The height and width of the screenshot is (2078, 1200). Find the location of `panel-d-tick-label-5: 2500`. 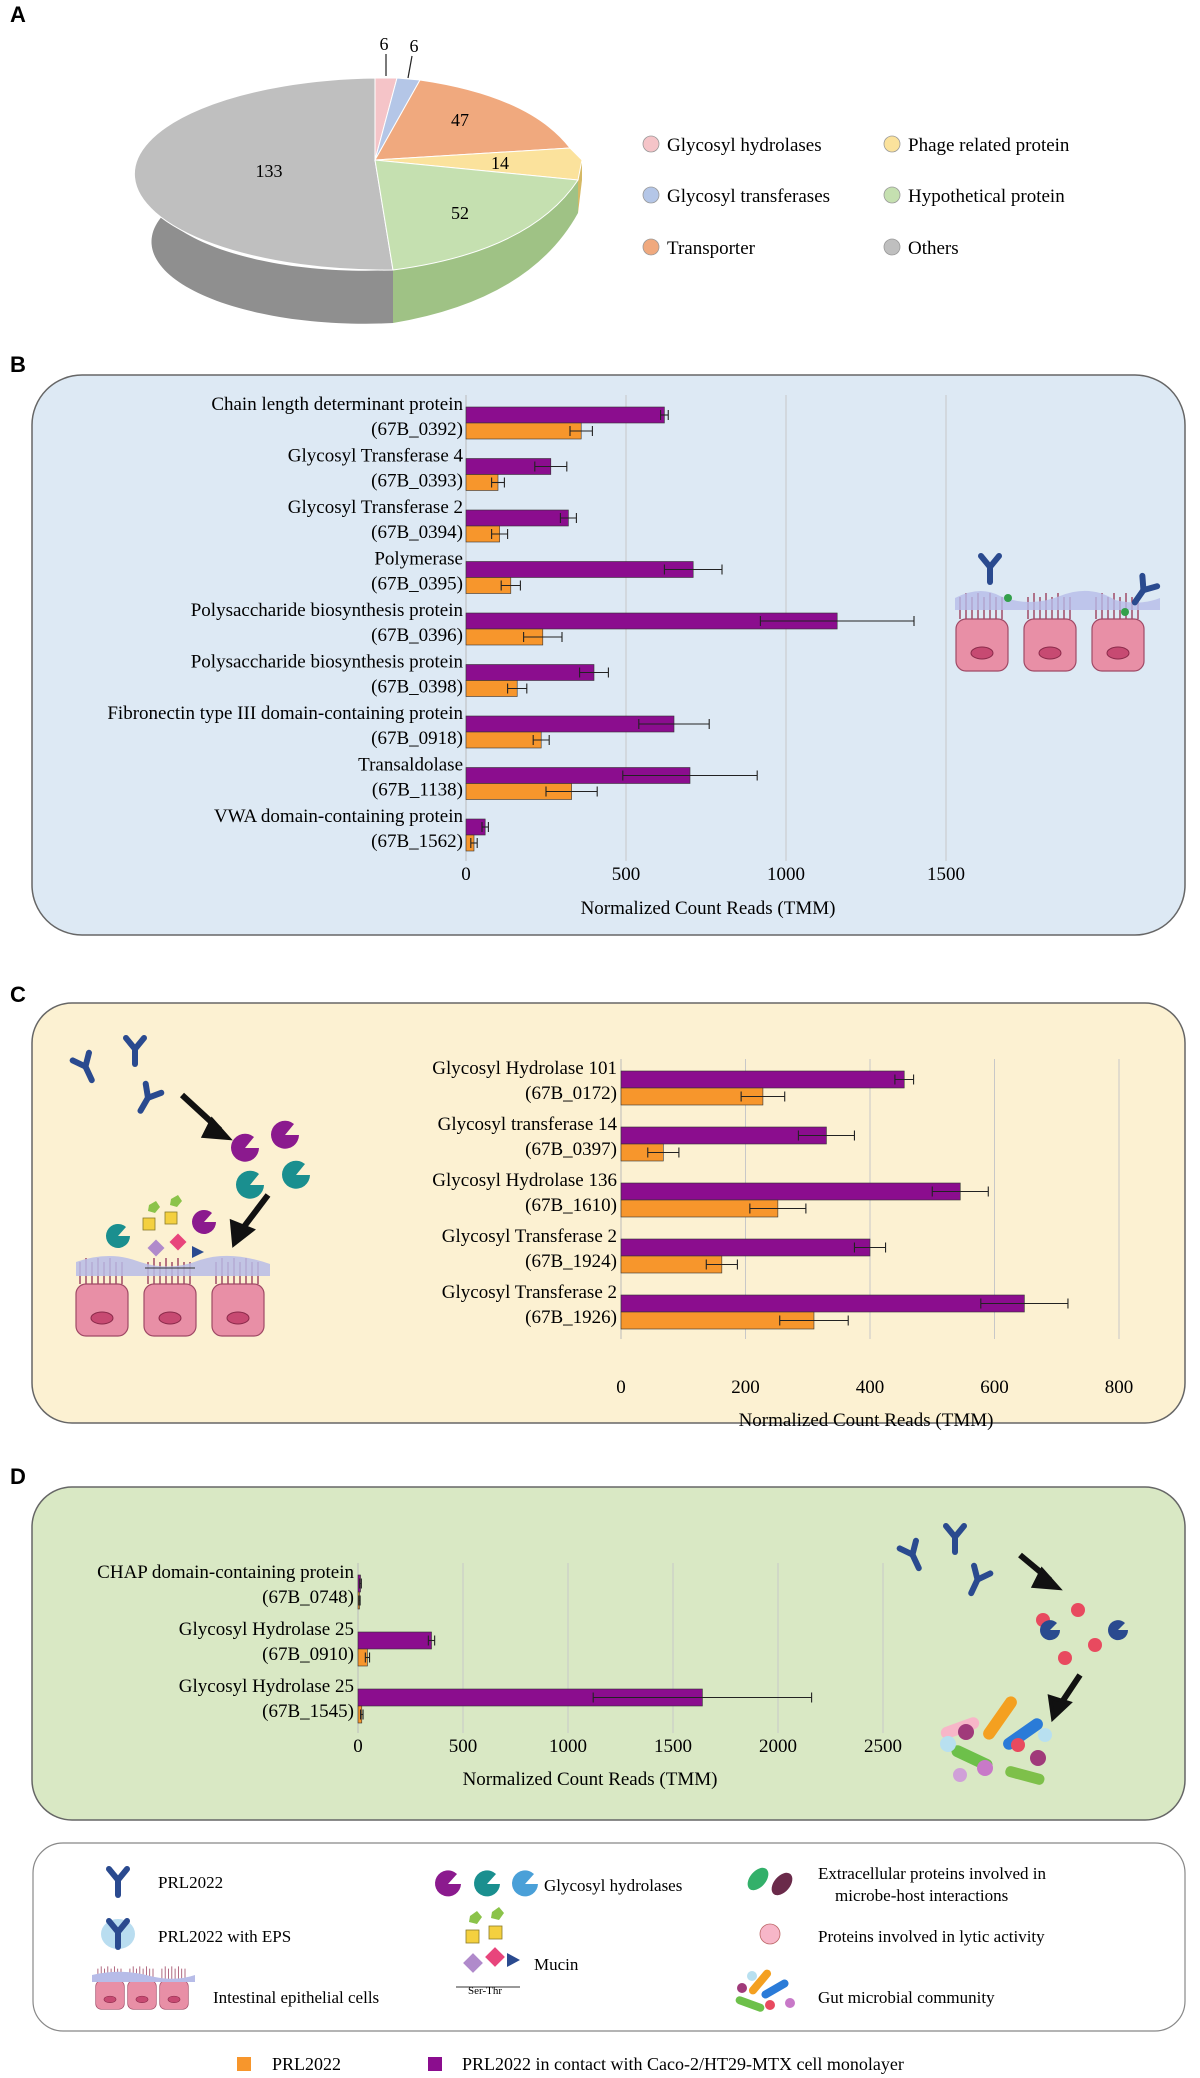

panel-d-tick-label-5: 2500 is located at coordinates (883, 1746).